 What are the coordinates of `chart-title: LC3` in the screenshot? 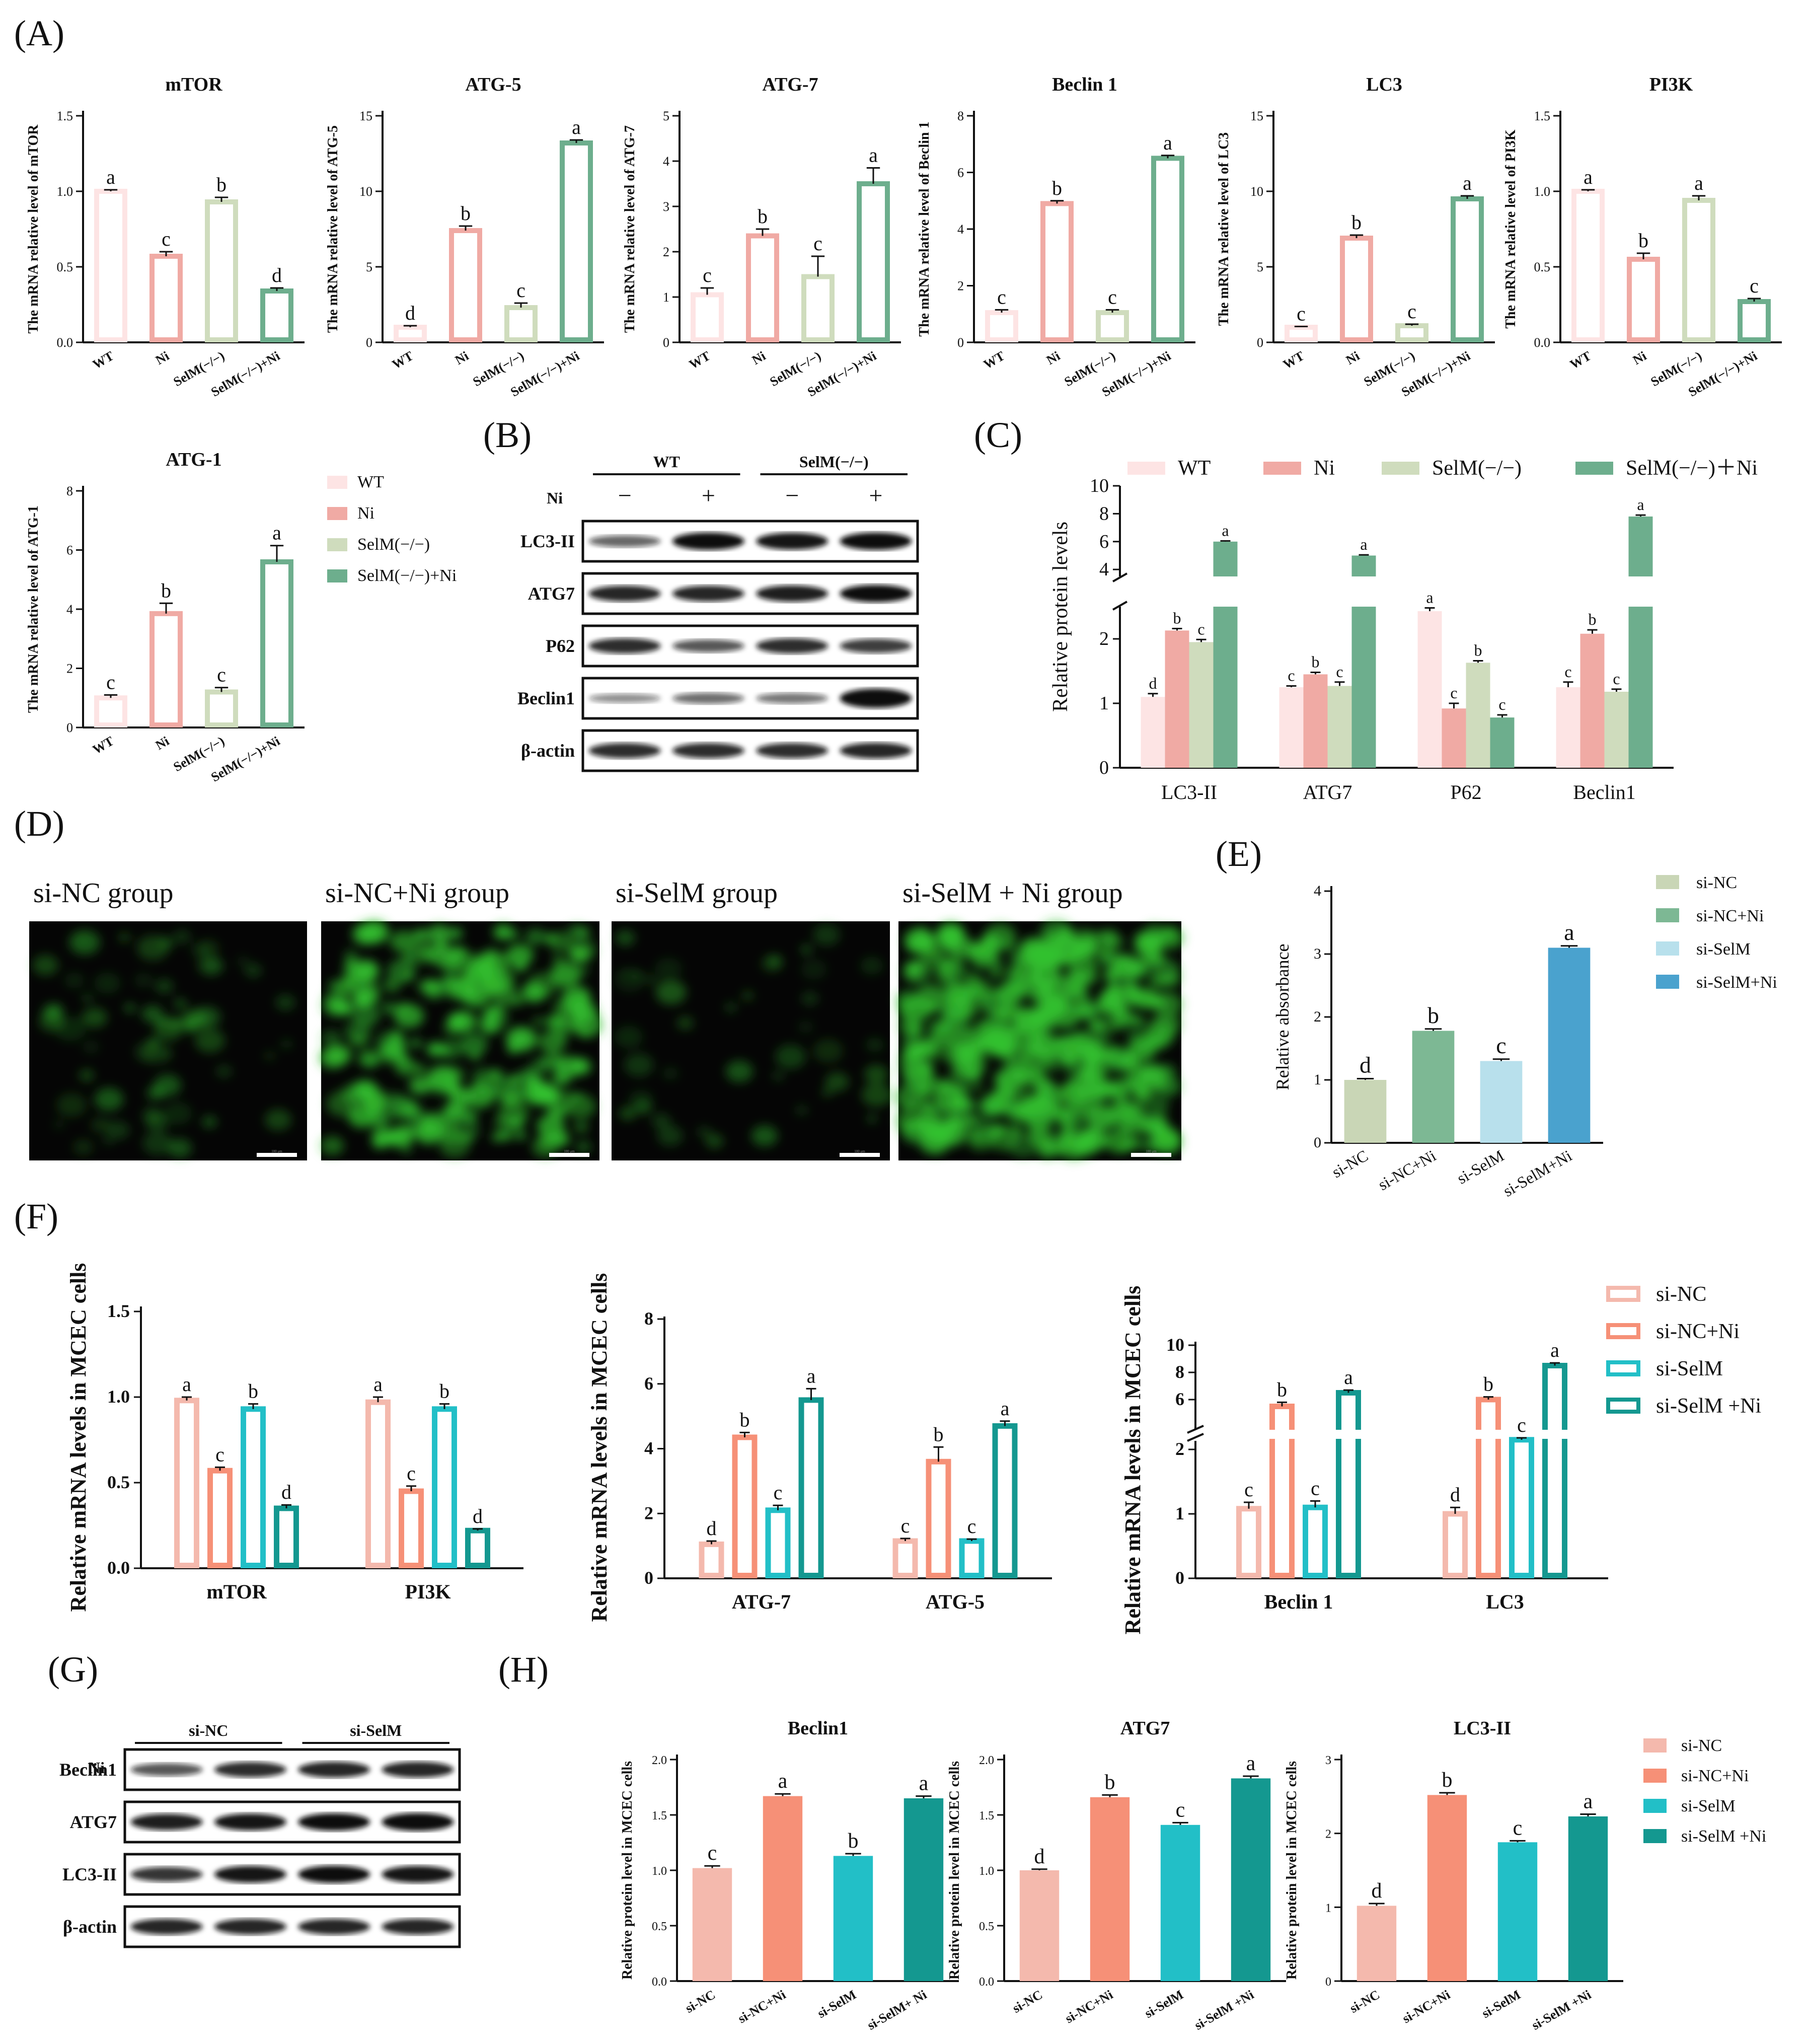 It's located at (1384, 84).